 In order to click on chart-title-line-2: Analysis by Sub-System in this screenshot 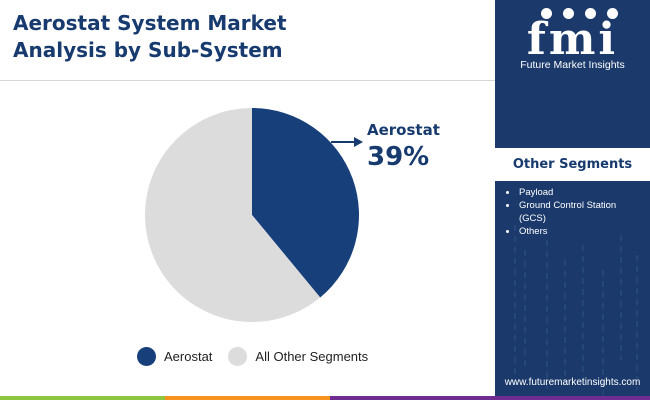, I will do `click(148, 50)`.